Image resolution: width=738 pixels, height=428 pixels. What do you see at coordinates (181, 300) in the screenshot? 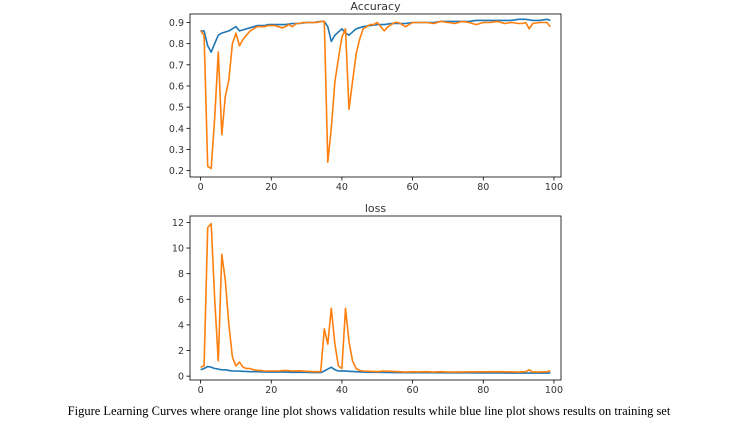
I see `y-tick-label: 6` at bounding box center [181, 300].